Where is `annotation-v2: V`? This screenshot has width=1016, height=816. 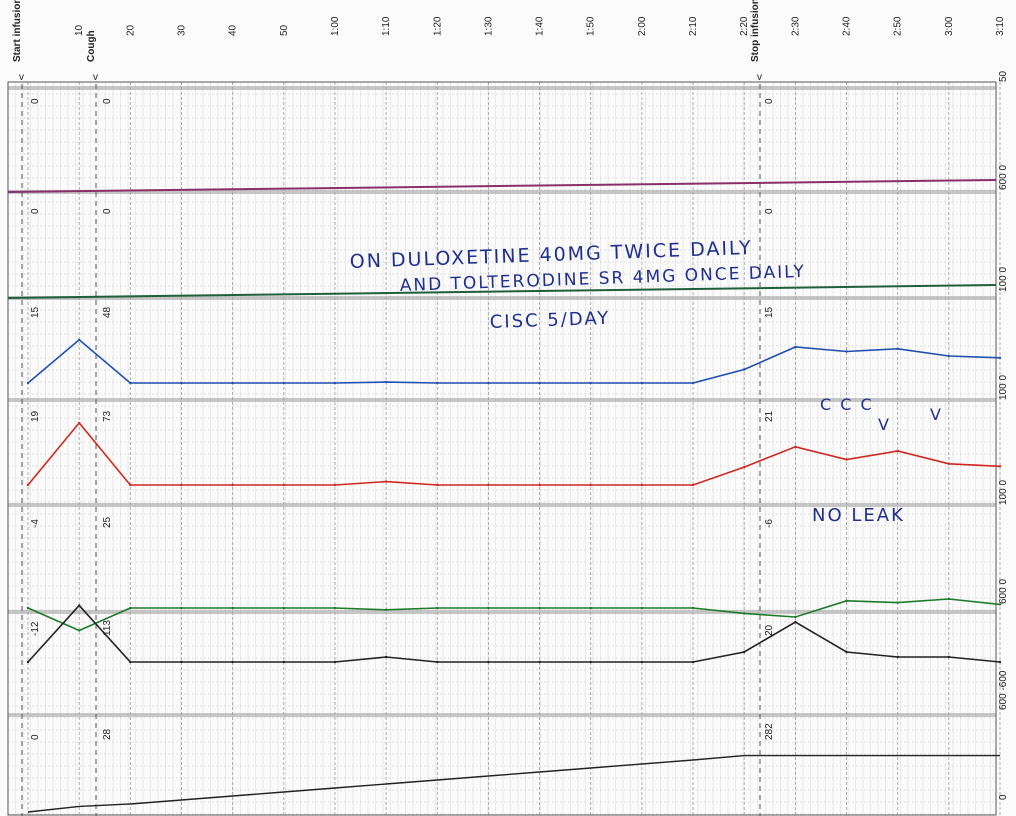
annotation-v2: V is located at coordinates (936, 414).